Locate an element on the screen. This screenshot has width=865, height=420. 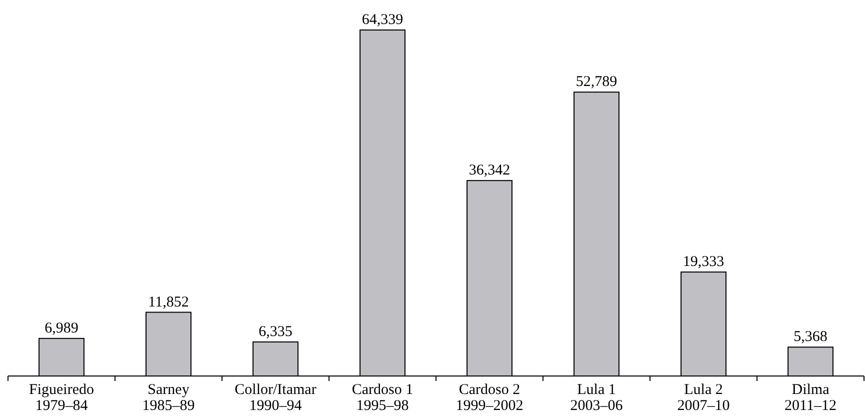
data-label: 6,335 is located at coordinates (275, 332).